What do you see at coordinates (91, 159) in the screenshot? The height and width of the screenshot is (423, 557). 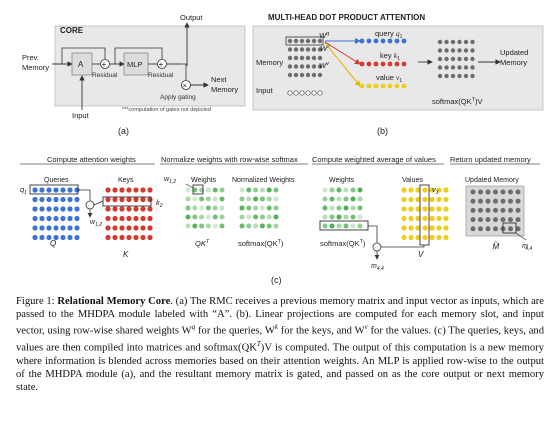 I see `step-1-title: Compute attention weights` at bounding box center [91, 159].